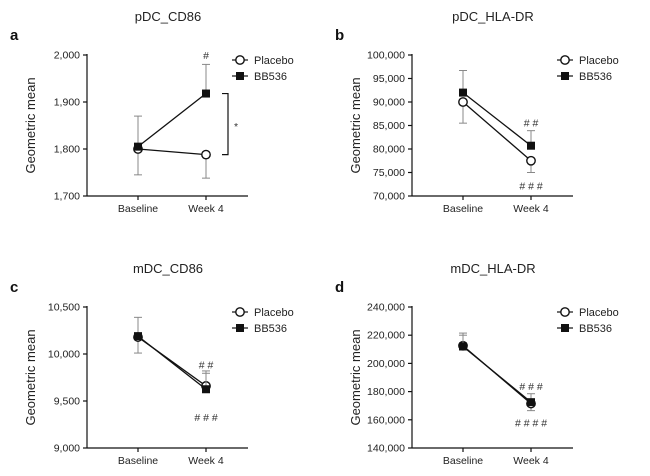 The width and height of the screenshot is (650, 476). Describe the element at coordinates (67, 449) in the screenshot. I see `y-tick-label: 9,000` at that location.